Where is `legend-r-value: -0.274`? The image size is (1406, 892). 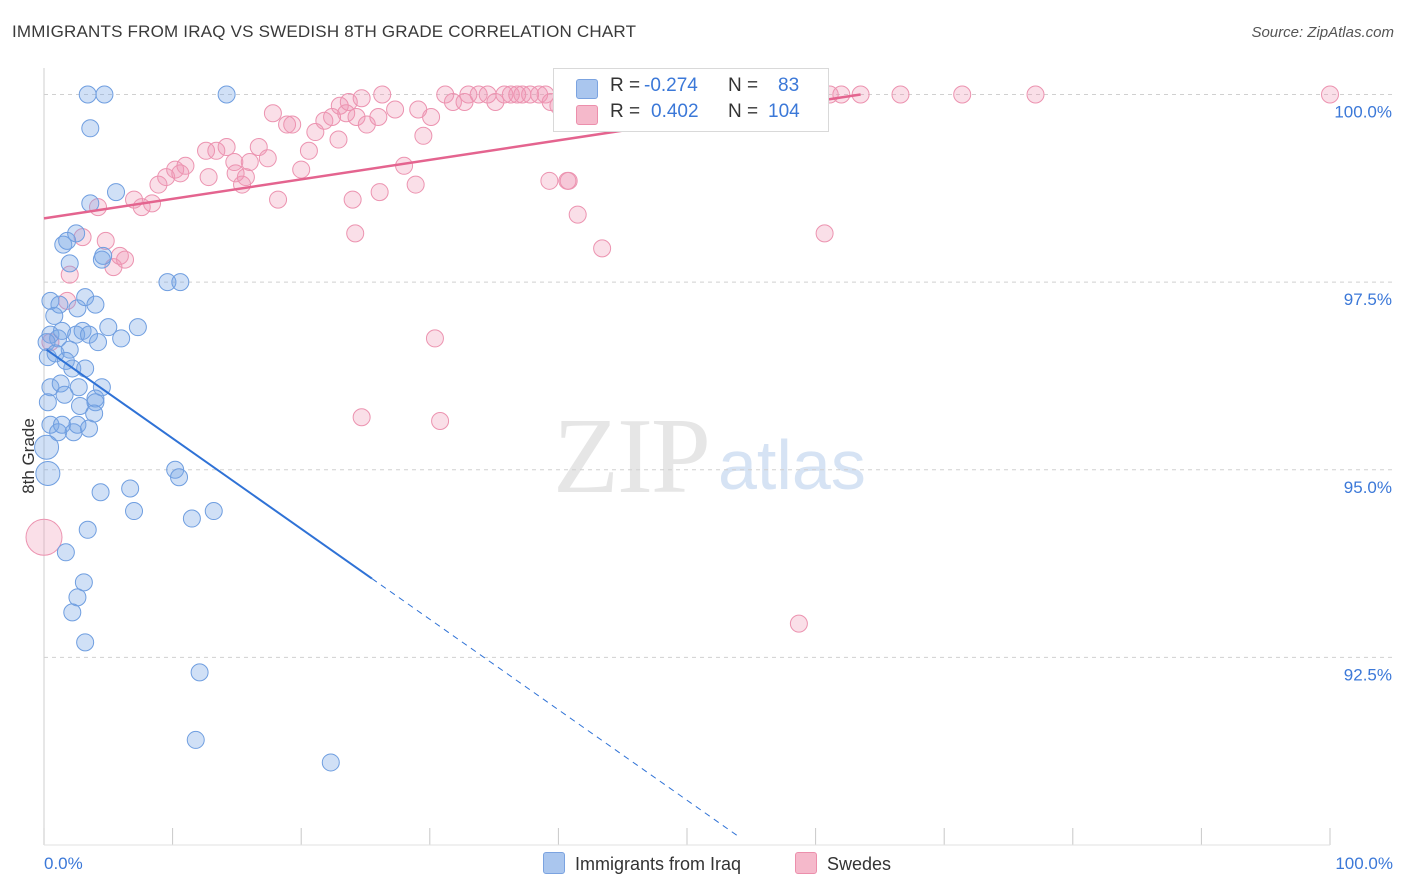
legend-r-value: -0.274 is located at coordinates (671, 85).